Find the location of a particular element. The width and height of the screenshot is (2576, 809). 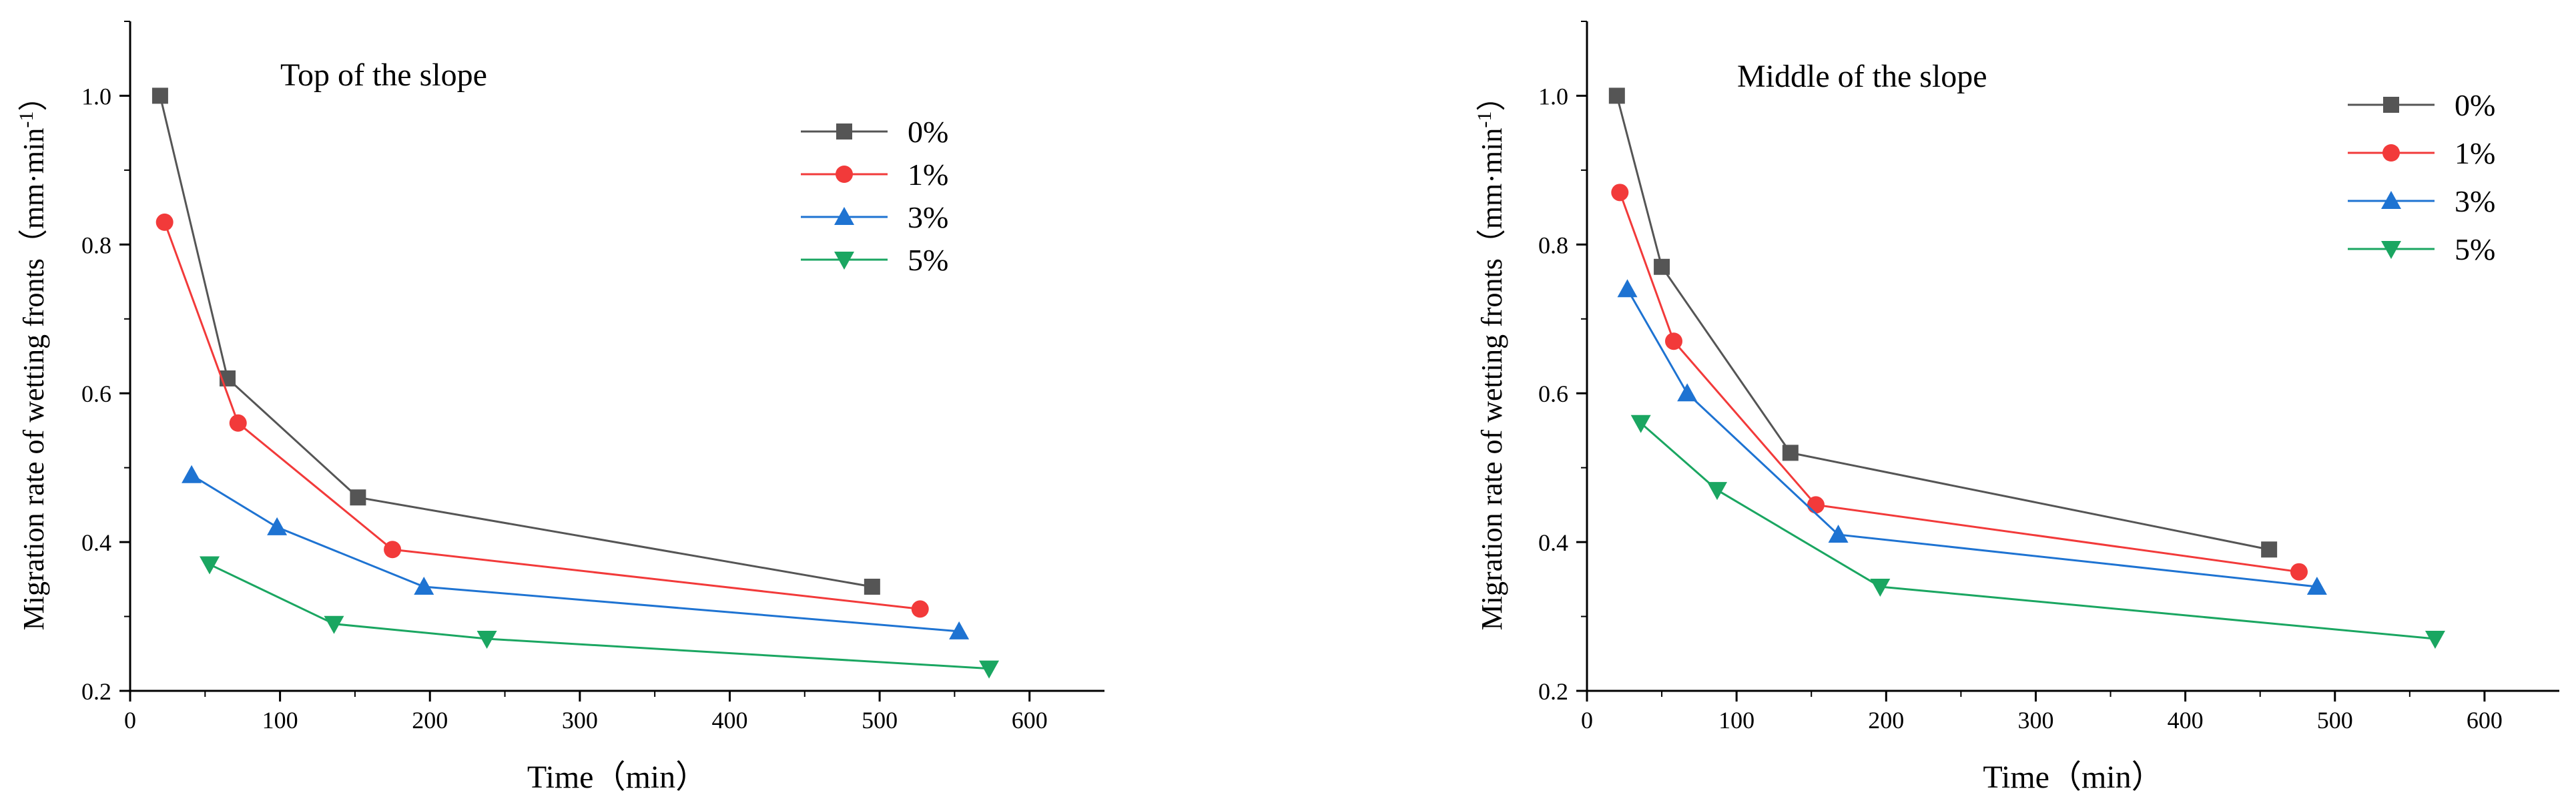

legend-label: 3% is located at coordinates (2475, 201).